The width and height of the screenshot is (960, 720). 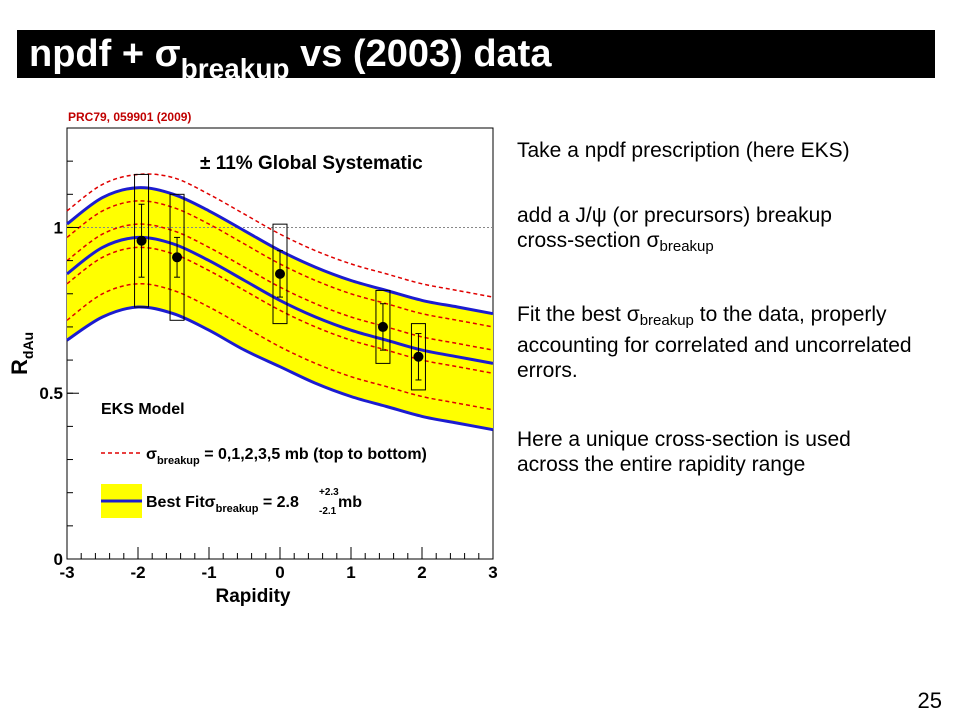 I want to click on legend-red-sub: breakup, so click(x=178, y=461).